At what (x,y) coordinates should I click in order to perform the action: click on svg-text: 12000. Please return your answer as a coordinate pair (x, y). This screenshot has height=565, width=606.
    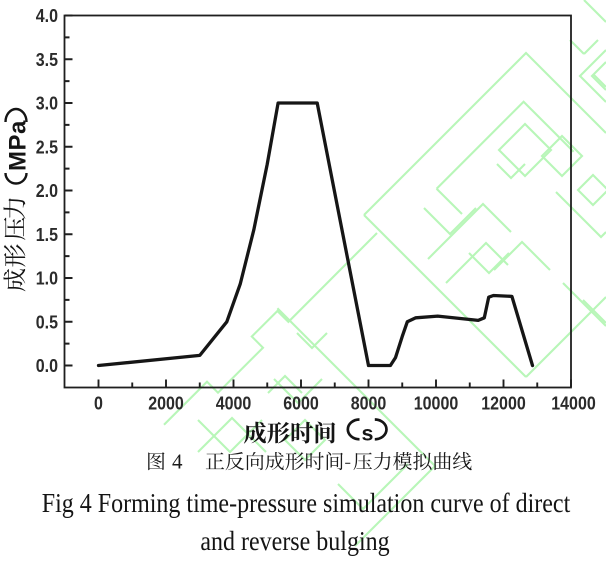
    Looking at the image, I should click on (503, 402).